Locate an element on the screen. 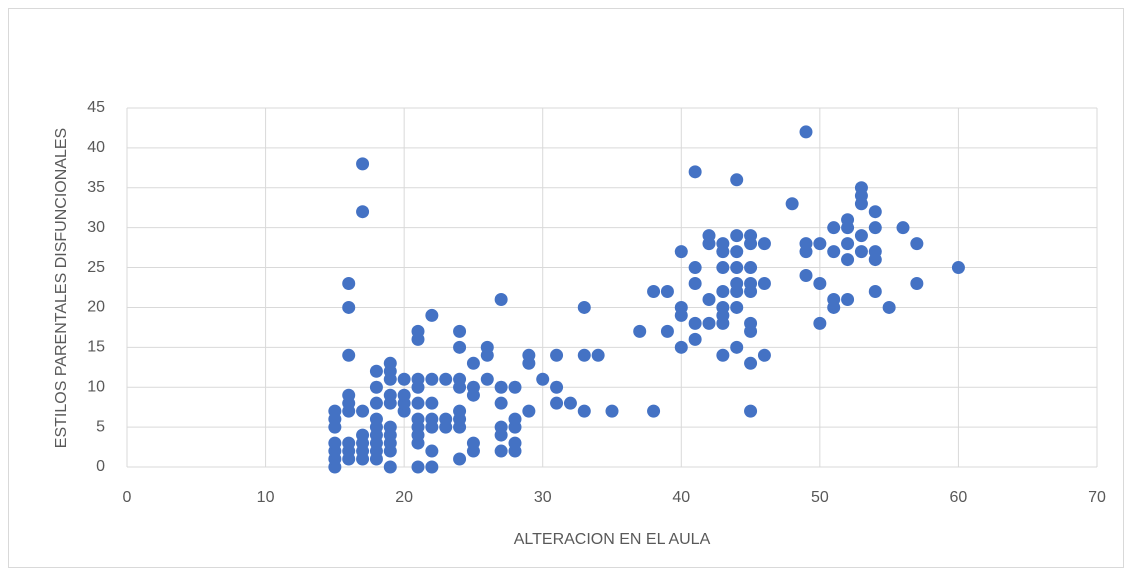 This screenshot has height=576, width=1132. y-tick-label: 5 is located at coordinates (100, 426).